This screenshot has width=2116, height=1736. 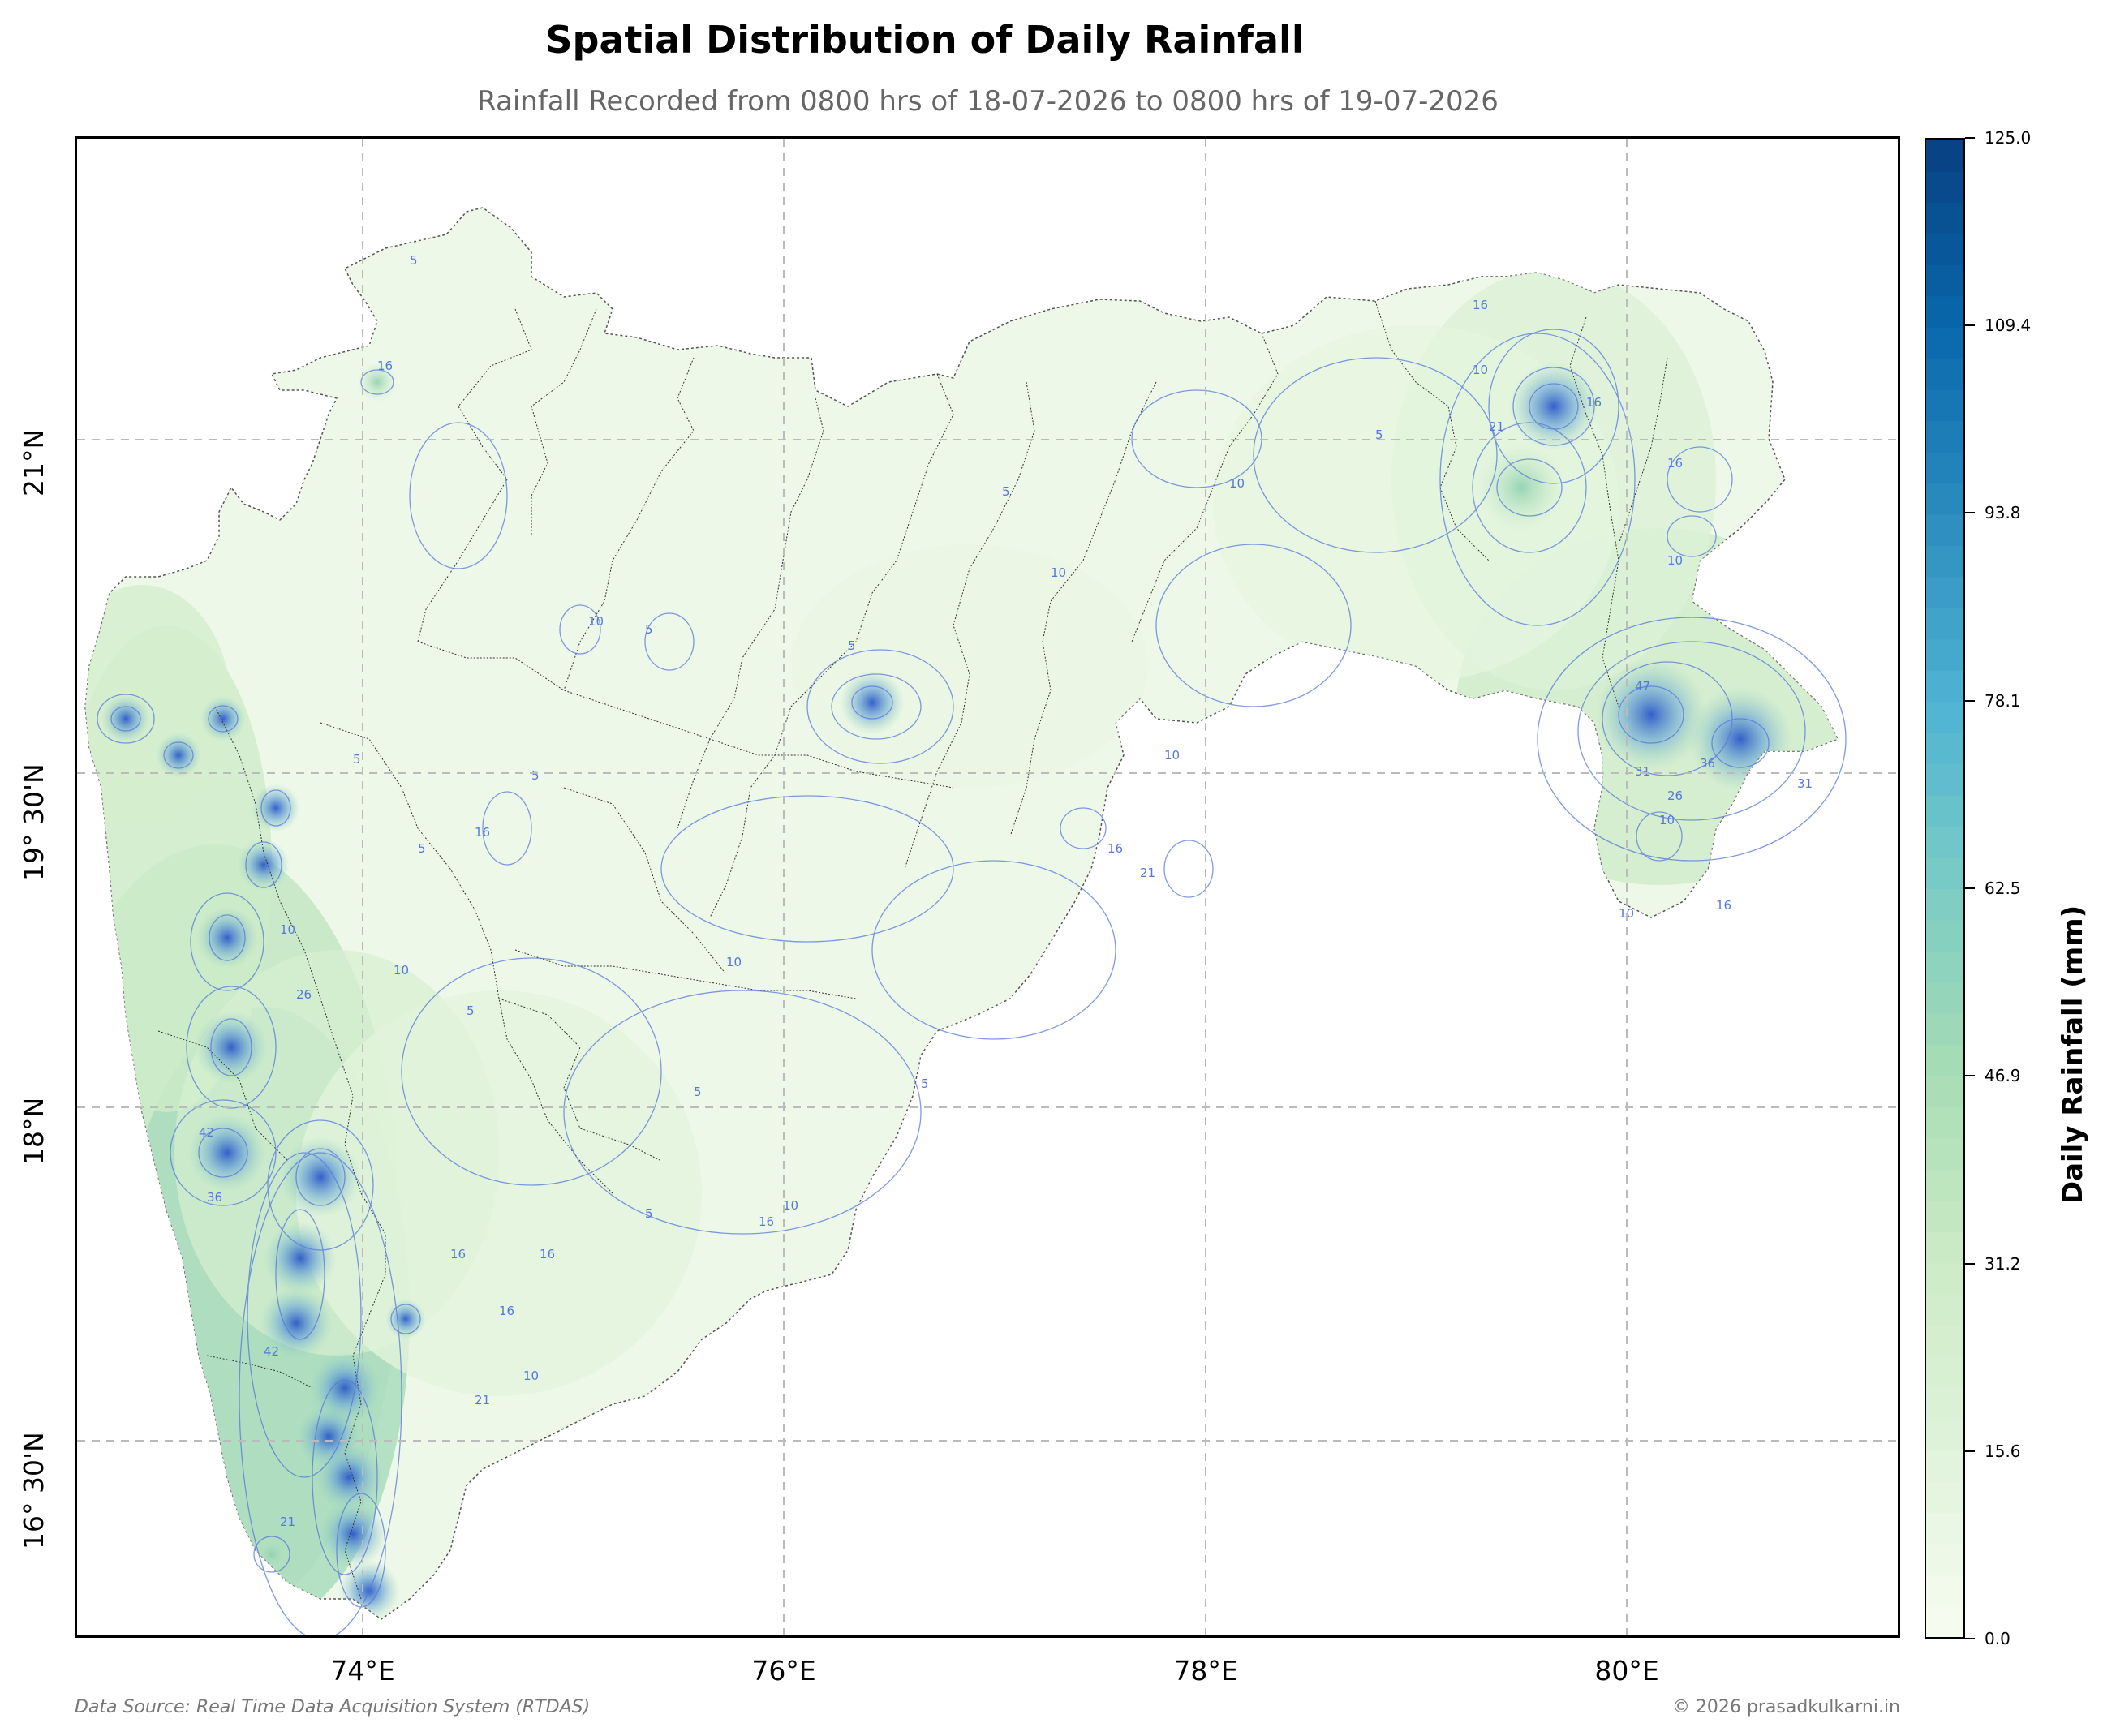 I want to click on lon-tick-label: 80°E, so click(x=1626, y=1671).